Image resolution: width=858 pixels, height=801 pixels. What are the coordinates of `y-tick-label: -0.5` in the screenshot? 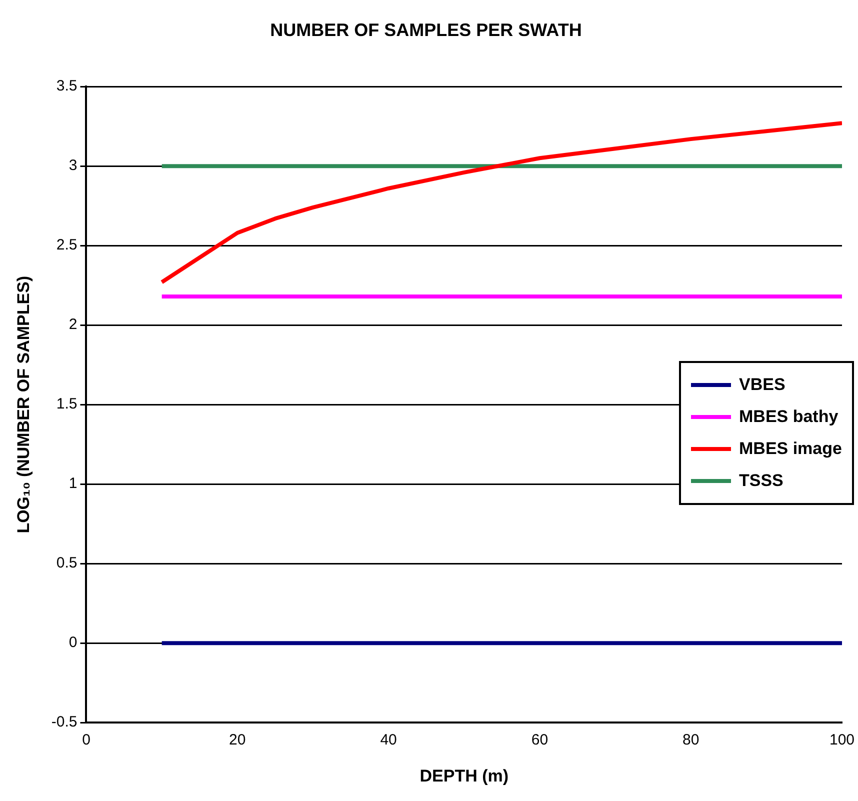 It's located at (64, 722).